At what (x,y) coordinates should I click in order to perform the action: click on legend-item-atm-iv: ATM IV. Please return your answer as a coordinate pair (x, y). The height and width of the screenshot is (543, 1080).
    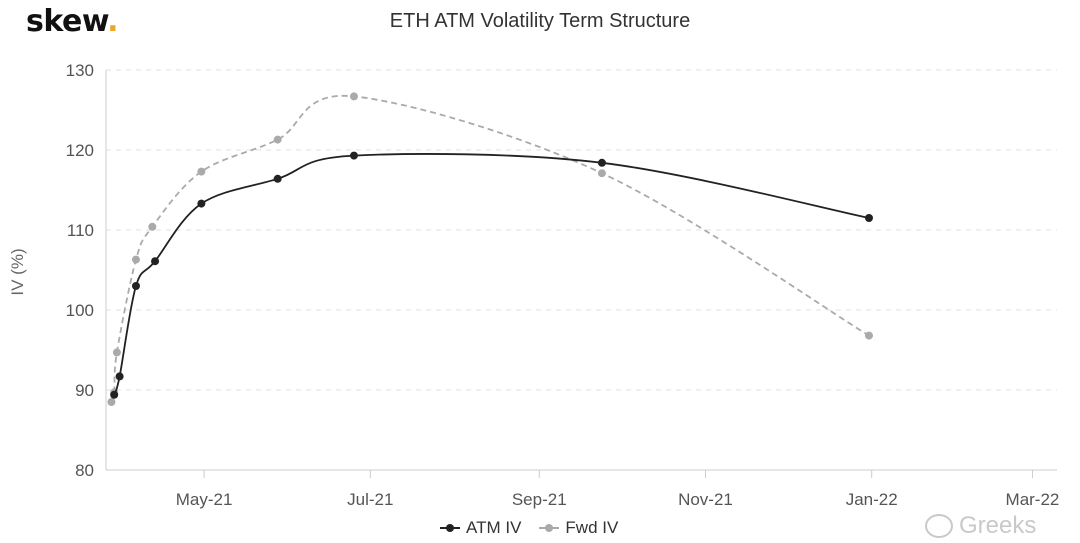
    Looking at the image, I should click on (480, 528).